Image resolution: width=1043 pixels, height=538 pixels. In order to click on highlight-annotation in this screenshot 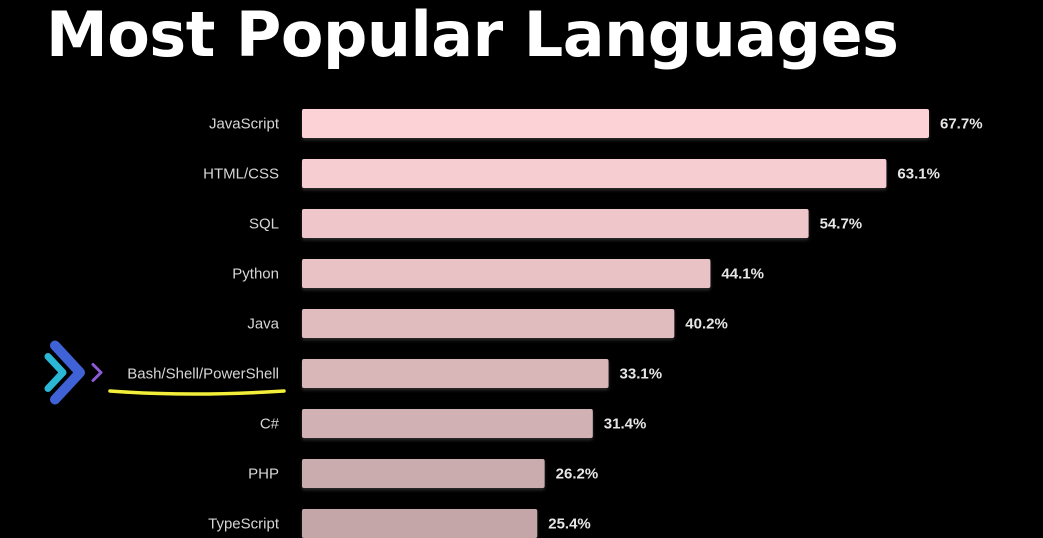, I will do `click(165, 372)`.